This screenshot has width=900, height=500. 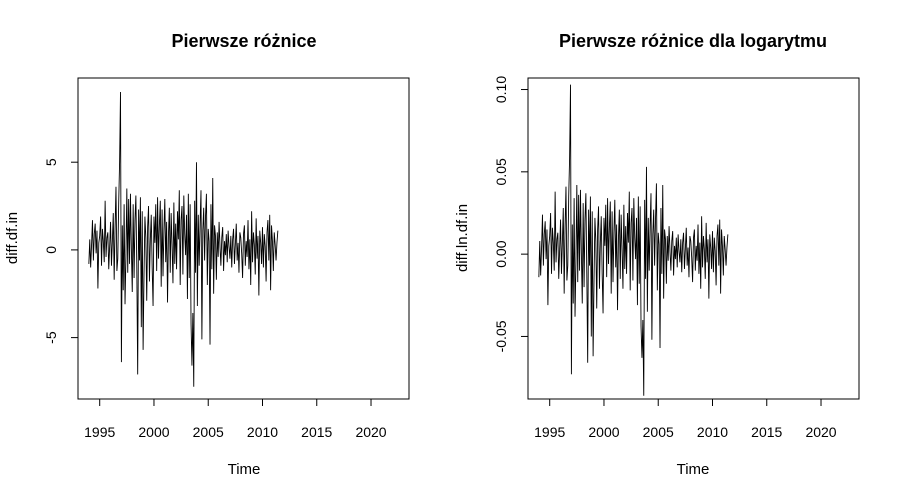 I want to click on left-chart-title: Pierwsze różnice, so click(x=243, y=41).